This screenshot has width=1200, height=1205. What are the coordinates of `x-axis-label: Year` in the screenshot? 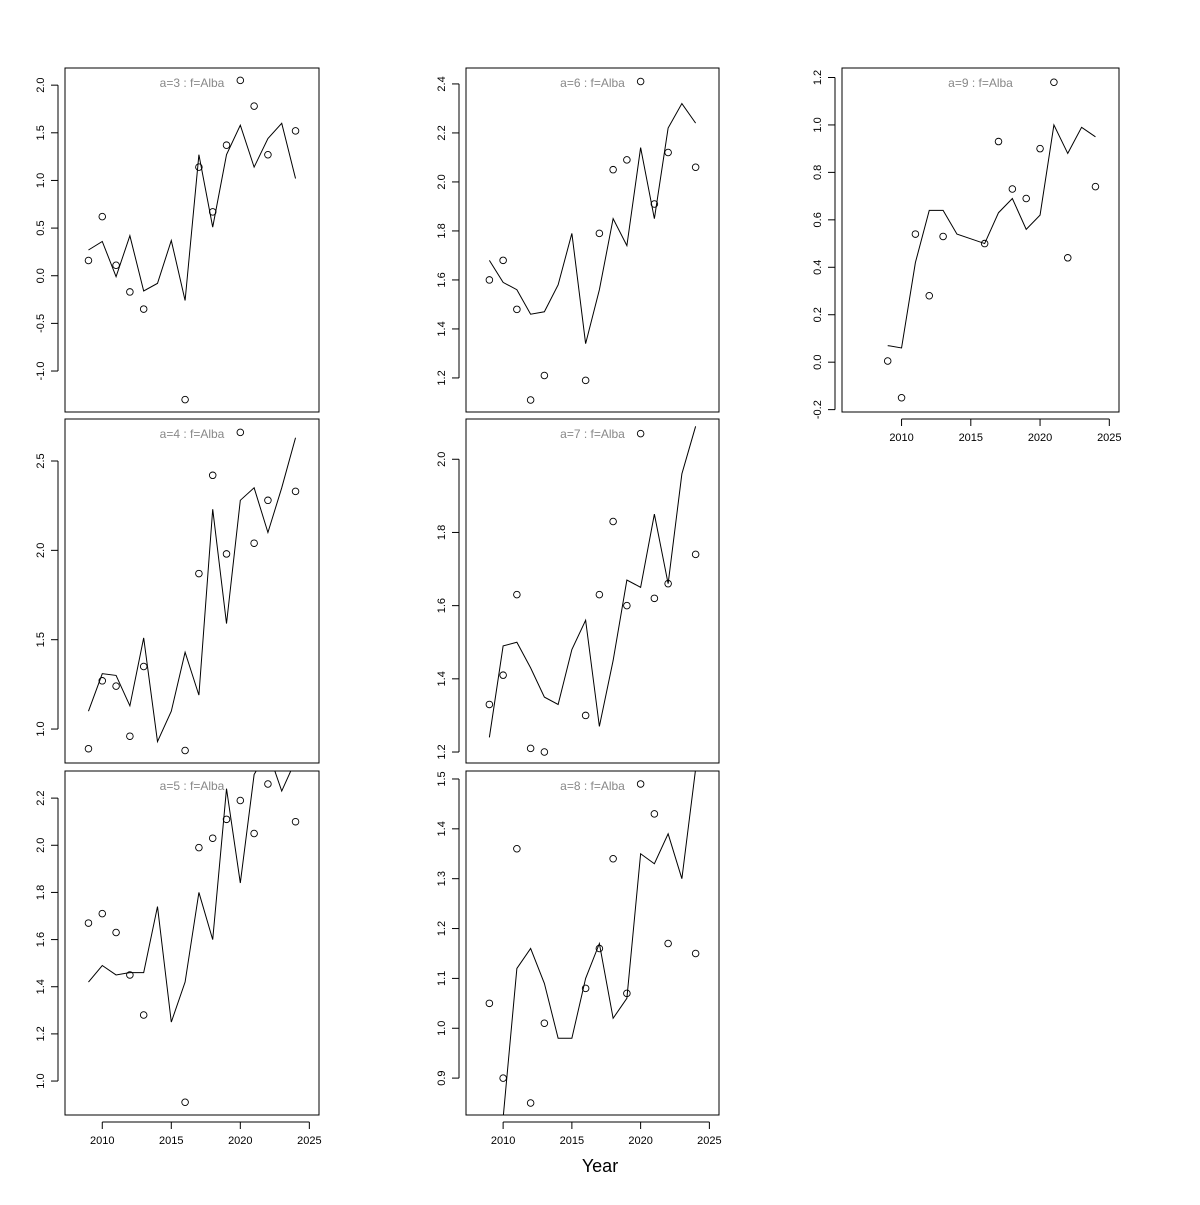 It's located at (600, 1166).